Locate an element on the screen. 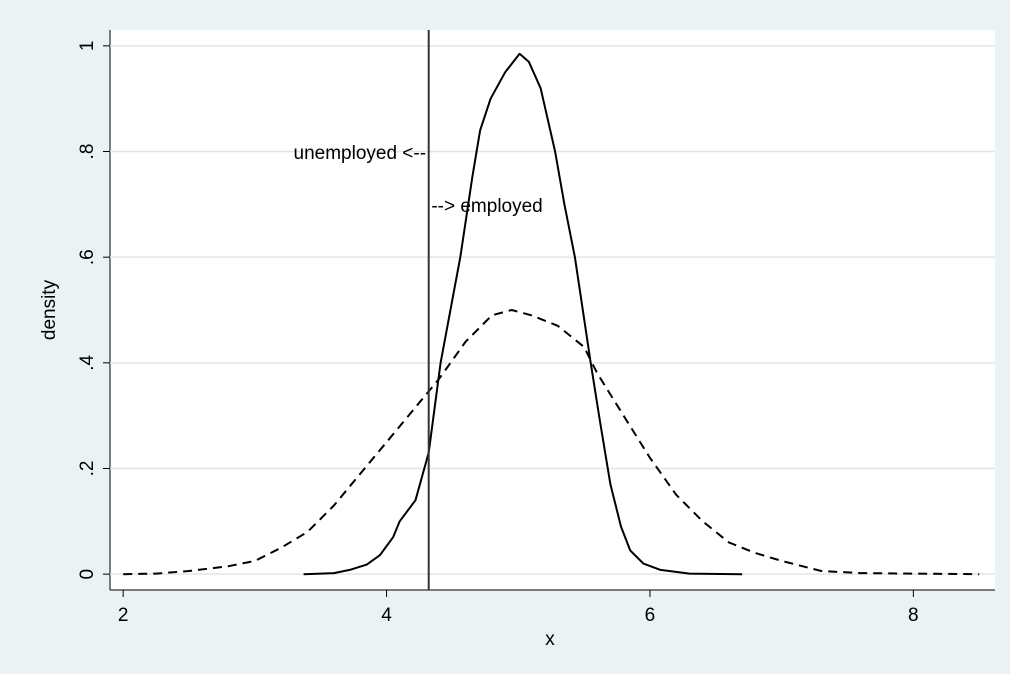  y-tick-label: 0 is located at coordinates (87, 574).